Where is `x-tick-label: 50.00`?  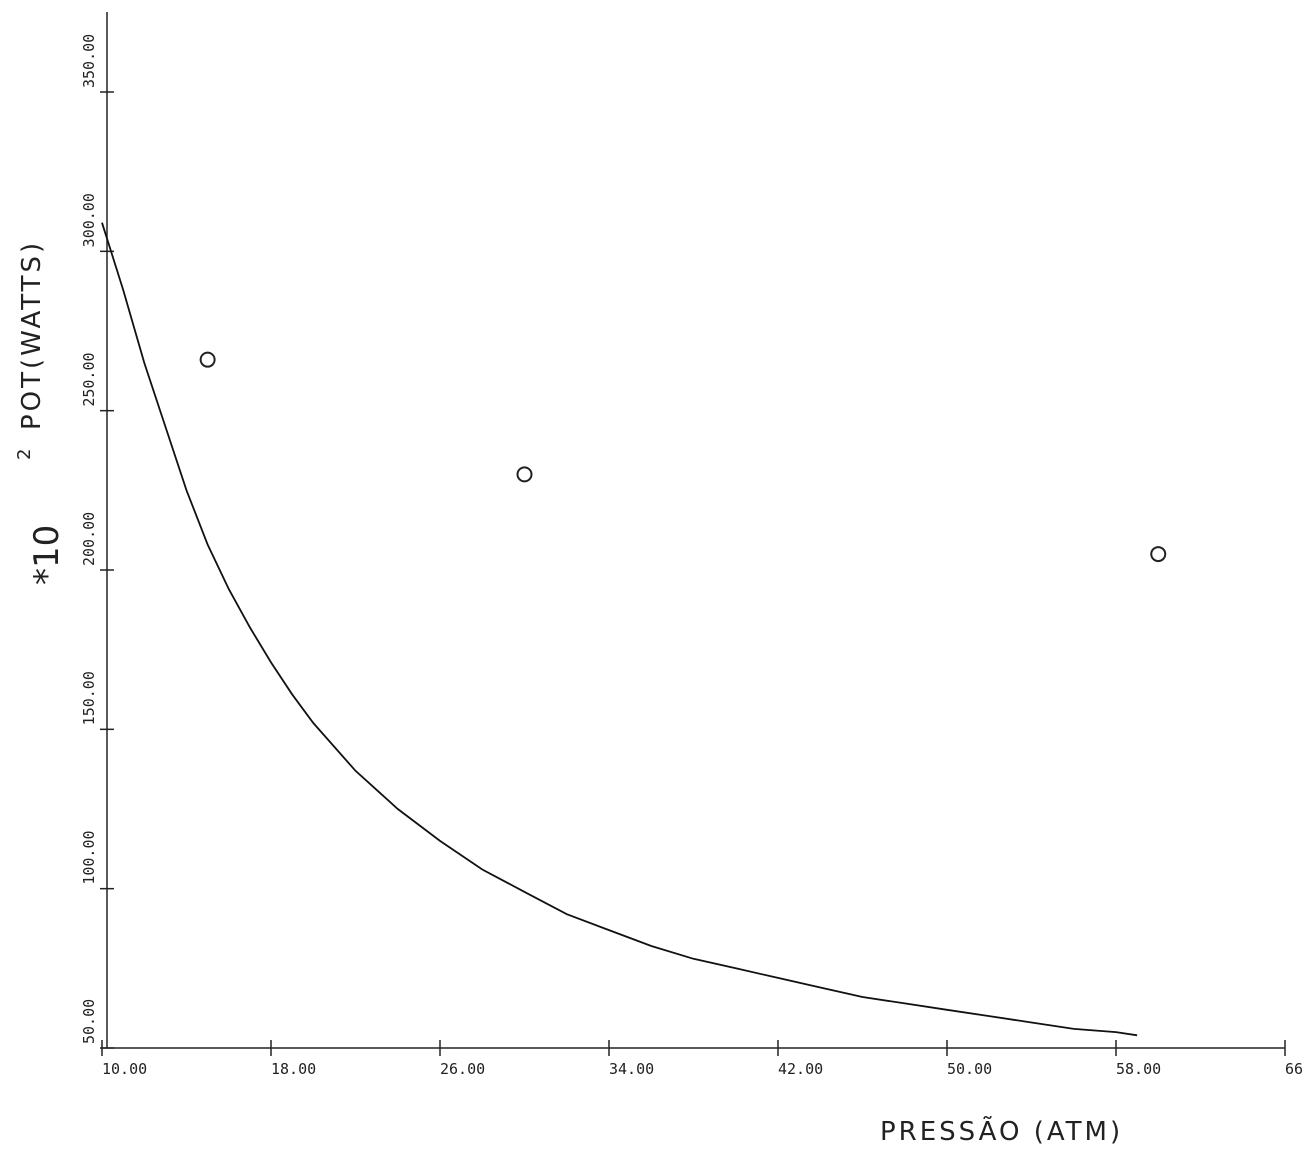 x-tick-label: 50.00 is located at coordinates (969, 1069).